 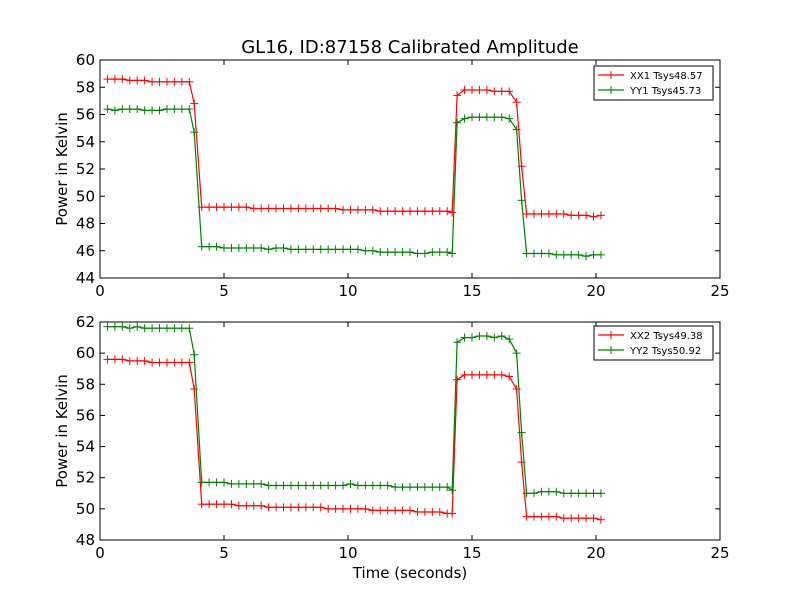 I want to click on y-tick-label: 48, so click(x=85, y=224).